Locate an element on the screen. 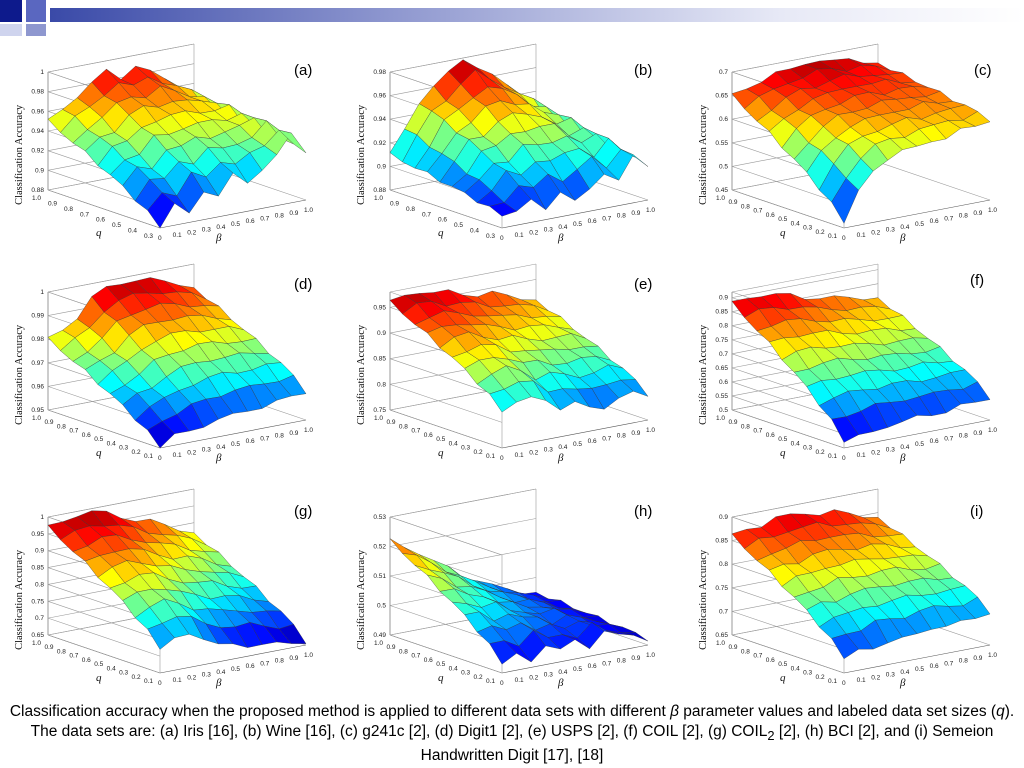 The image size is (1024, 768). z-tick-label: 0.92 is located at coordinates (379, 143).